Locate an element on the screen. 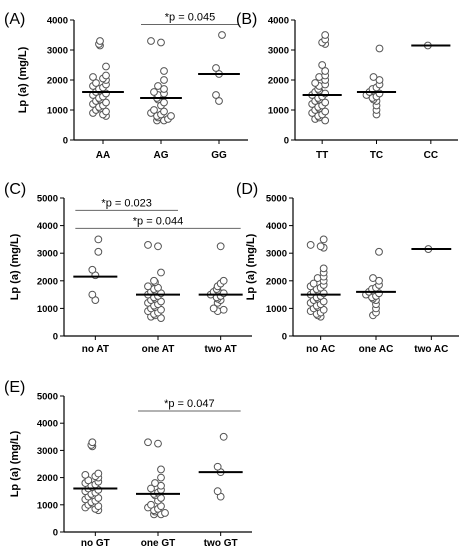  significance-label: *p = 0.047 is located at coordinates (189, 404).